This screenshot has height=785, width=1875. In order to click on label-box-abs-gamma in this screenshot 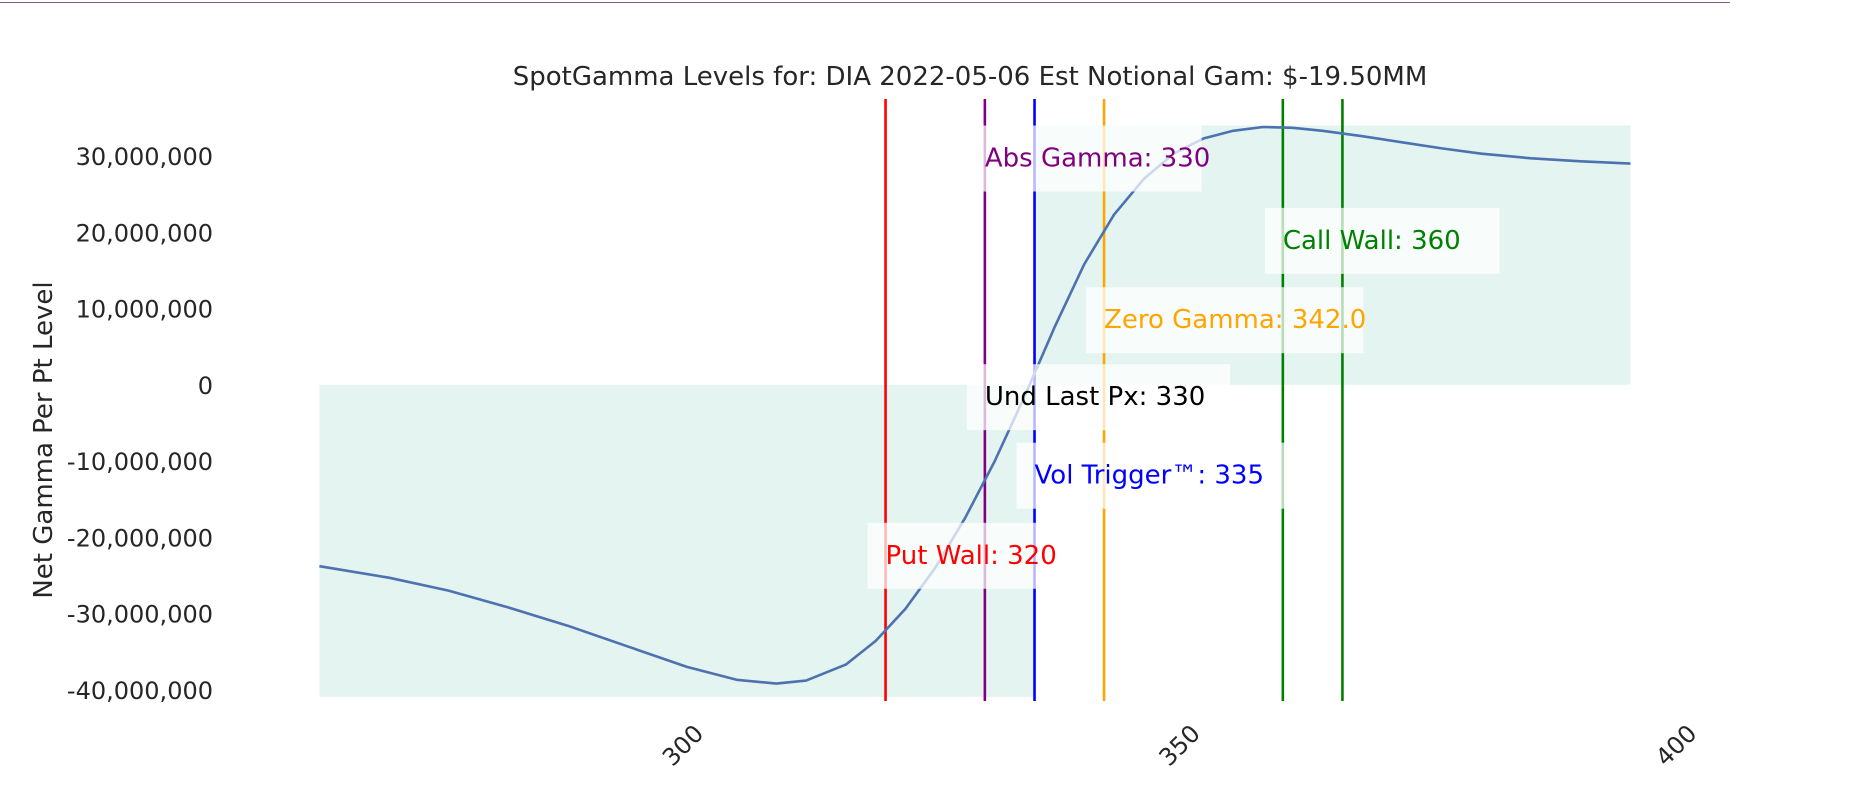, I will do `click(1084, 158)`.